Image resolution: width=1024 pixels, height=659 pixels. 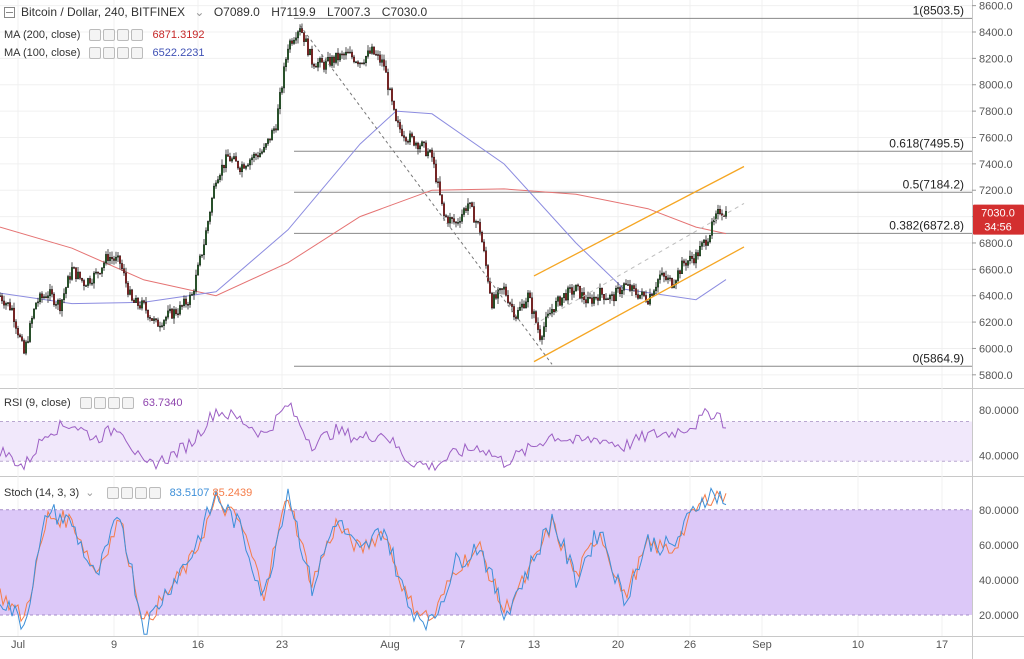 What do you see at coordinates (363, 437) in the screenshot?
I see `rsi-line` at bounding box center [363, 437].